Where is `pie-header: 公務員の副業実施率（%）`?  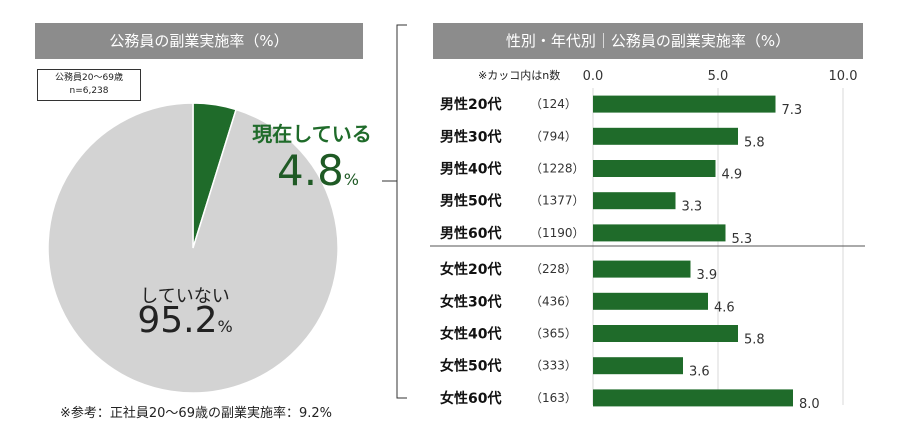
pie-header: 公務員の副業実施率（%） is located at coordinates (199, 41).